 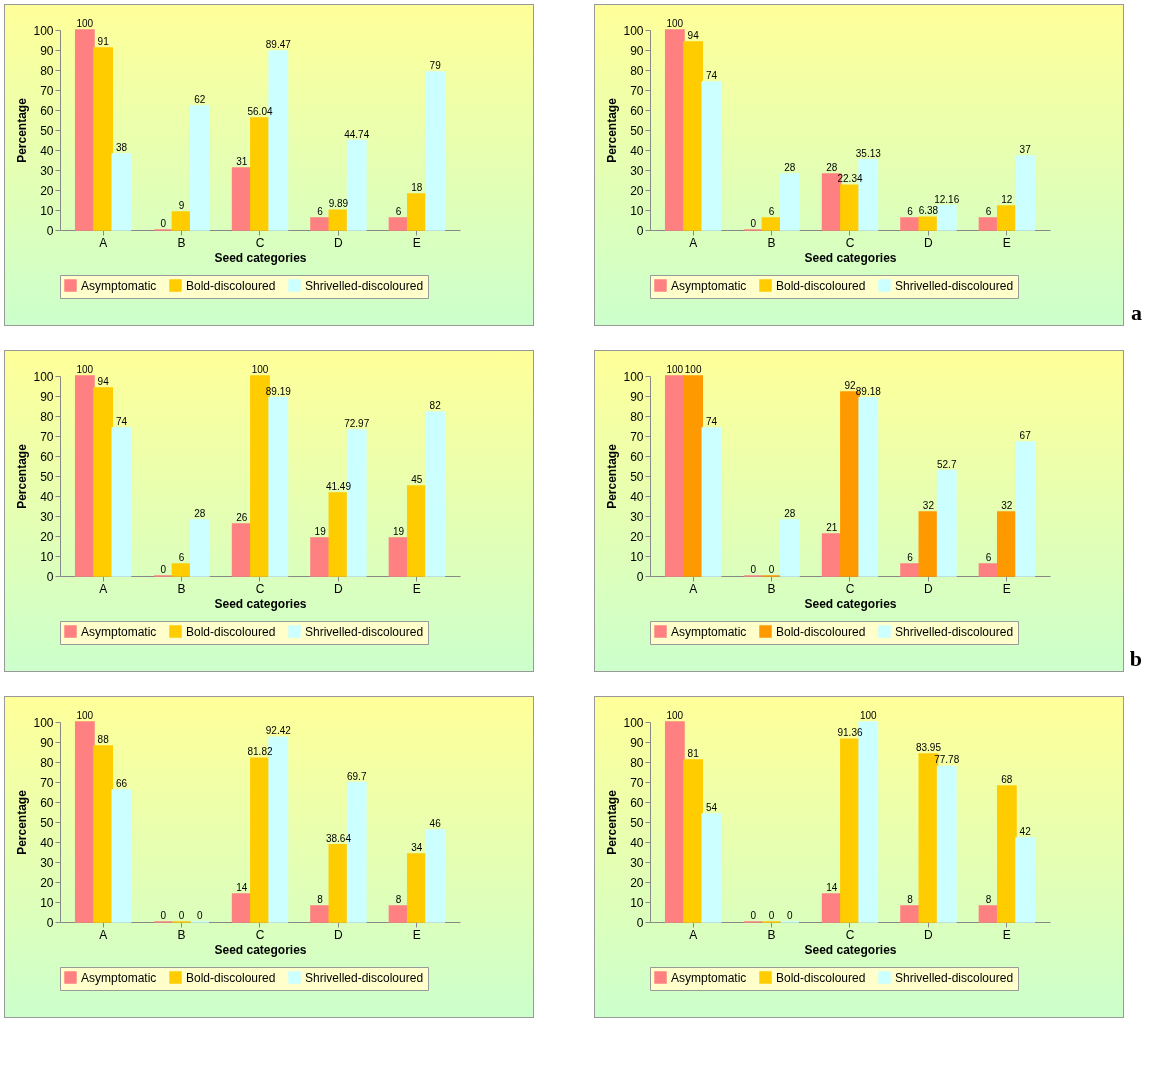 I want to click on data-label: 68, so click(x=1007, y=779).